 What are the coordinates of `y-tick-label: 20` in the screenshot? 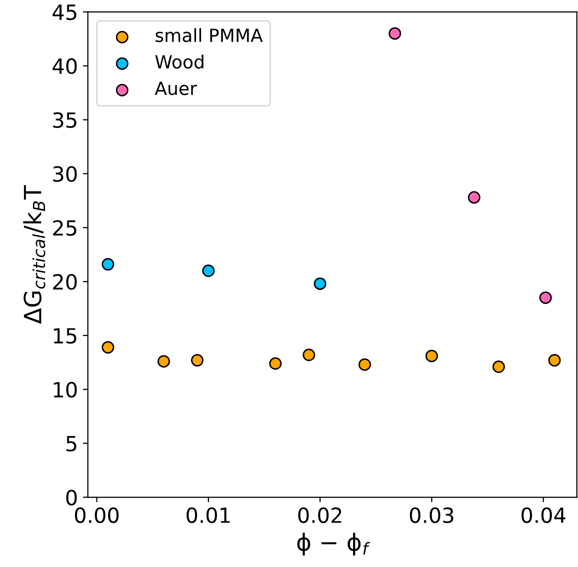 It's located at (65, 282).